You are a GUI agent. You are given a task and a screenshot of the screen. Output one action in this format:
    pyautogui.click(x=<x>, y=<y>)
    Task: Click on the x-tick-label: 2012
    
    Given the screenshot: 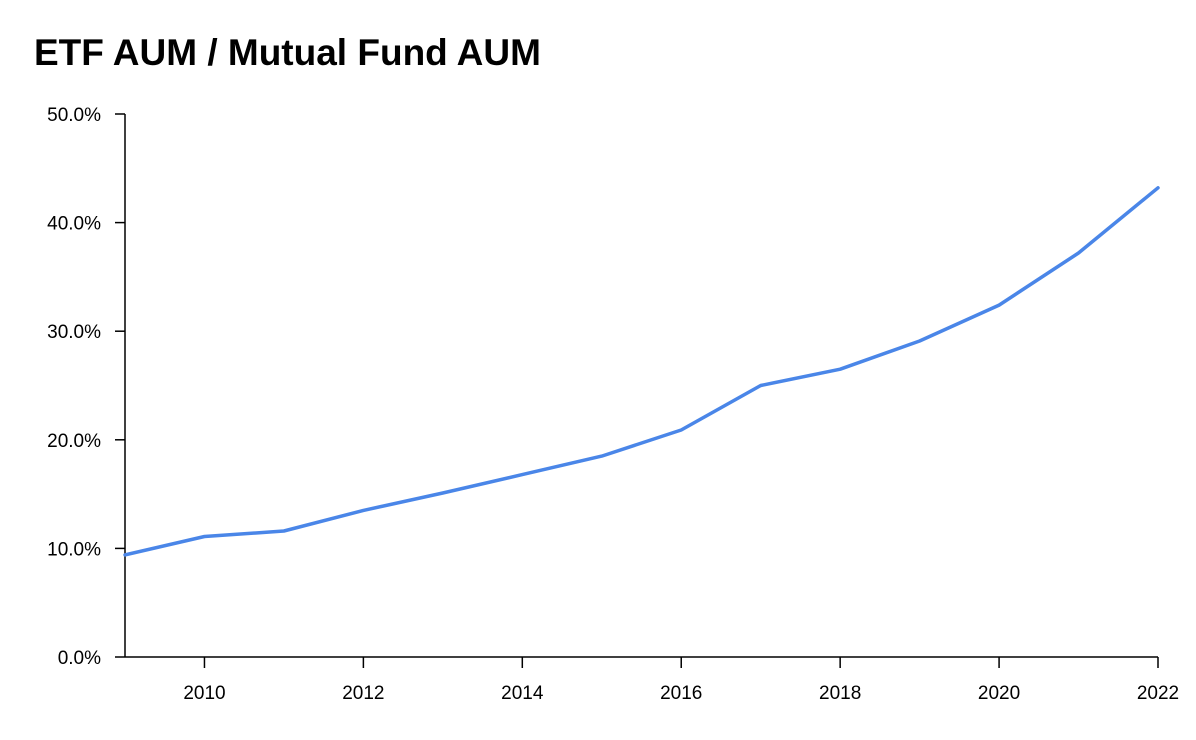 What is the action you would take?
    pyautogui.click(x=363, y=693)
    